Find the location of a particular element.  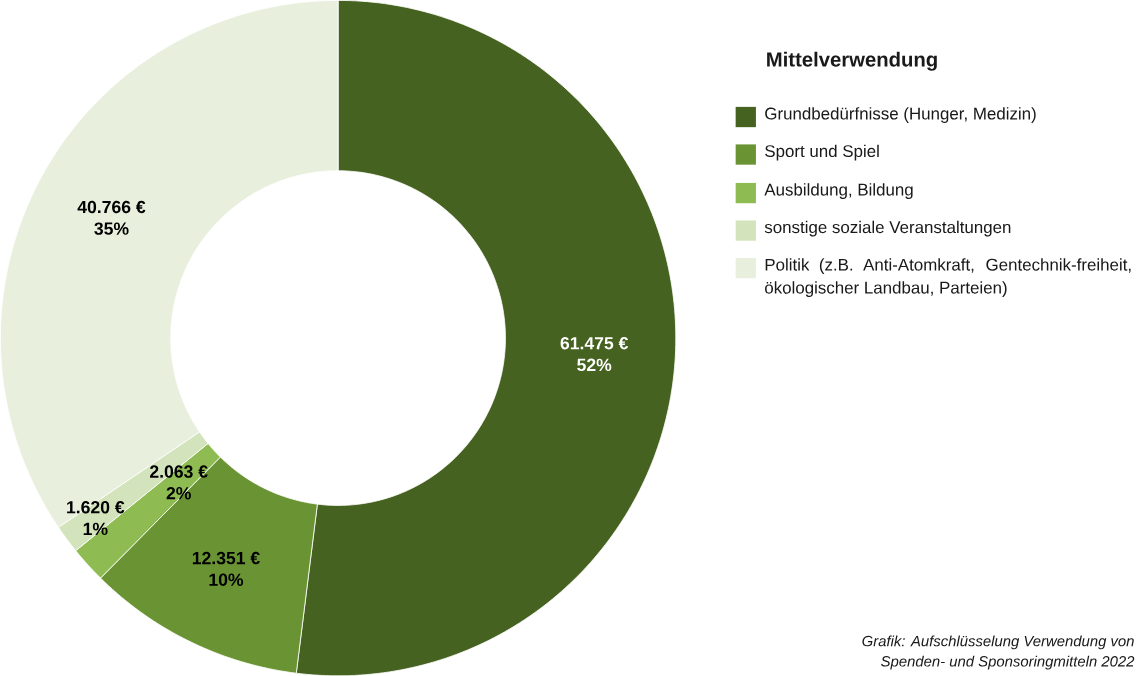

legend-label: Politik (z.B. Anti-Atomkraft, Gentechnik-freiheit, ökologischer Landbau, Parteien) is located at coordinates (948, 278).